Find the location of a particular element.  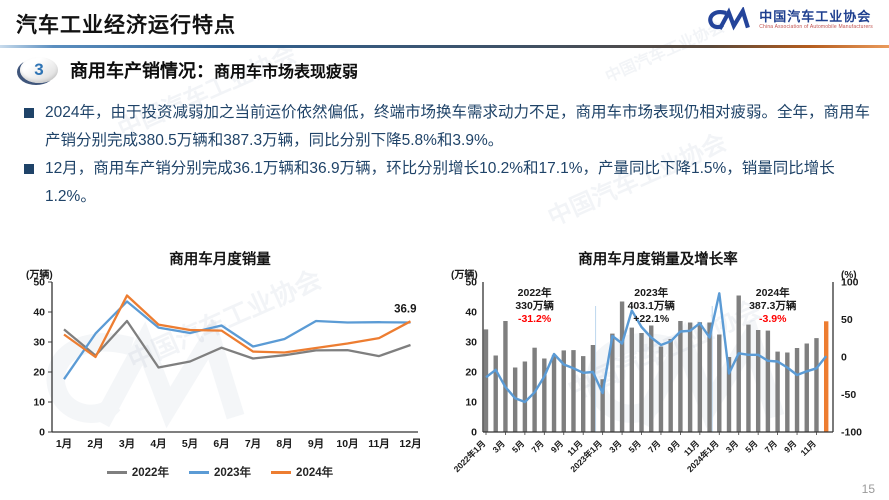

year-annotation: 2023年 403.1万辆+22.1% is located at coordinates (652, 305).